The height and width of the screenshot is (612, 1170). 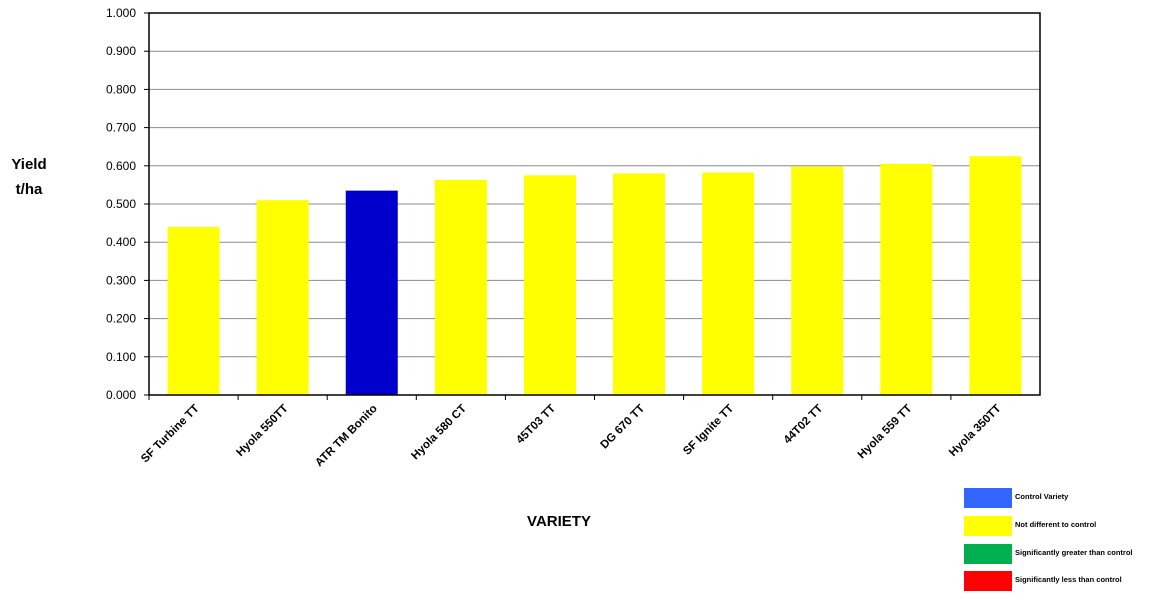 What do you see at coordinates (170, 434) in the screenshot?
I see `x-category-label: SF Turbine TT` at bounding box center [170, 434].